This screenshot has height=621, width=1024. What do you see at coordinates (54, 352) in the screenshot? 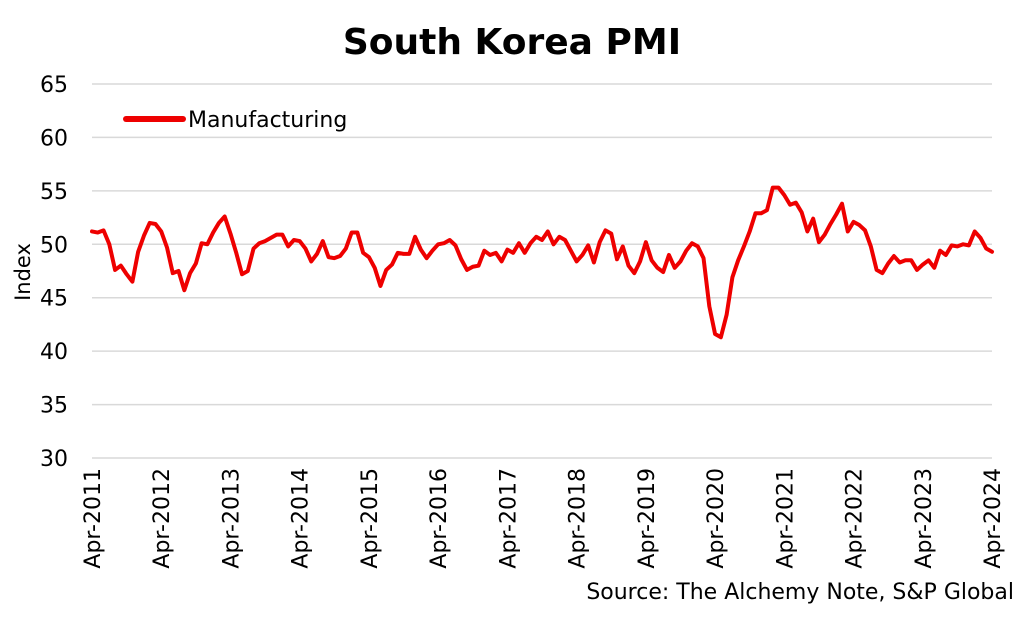
I see `y-tick-label: 40` at bounding box center [54, 352].